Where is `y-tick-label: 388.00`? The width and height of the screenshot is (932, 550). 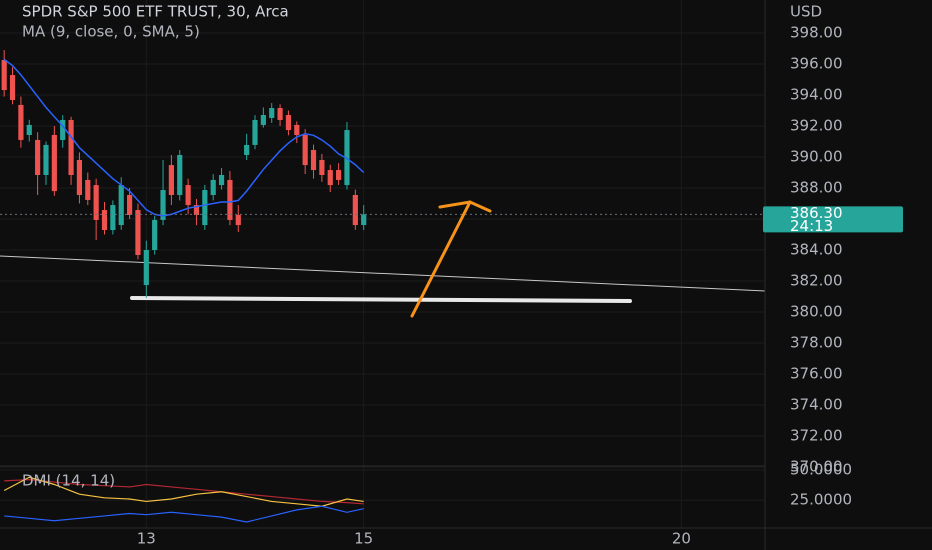 y-tick-label: 388.00 is located at coordinates (816, 188).